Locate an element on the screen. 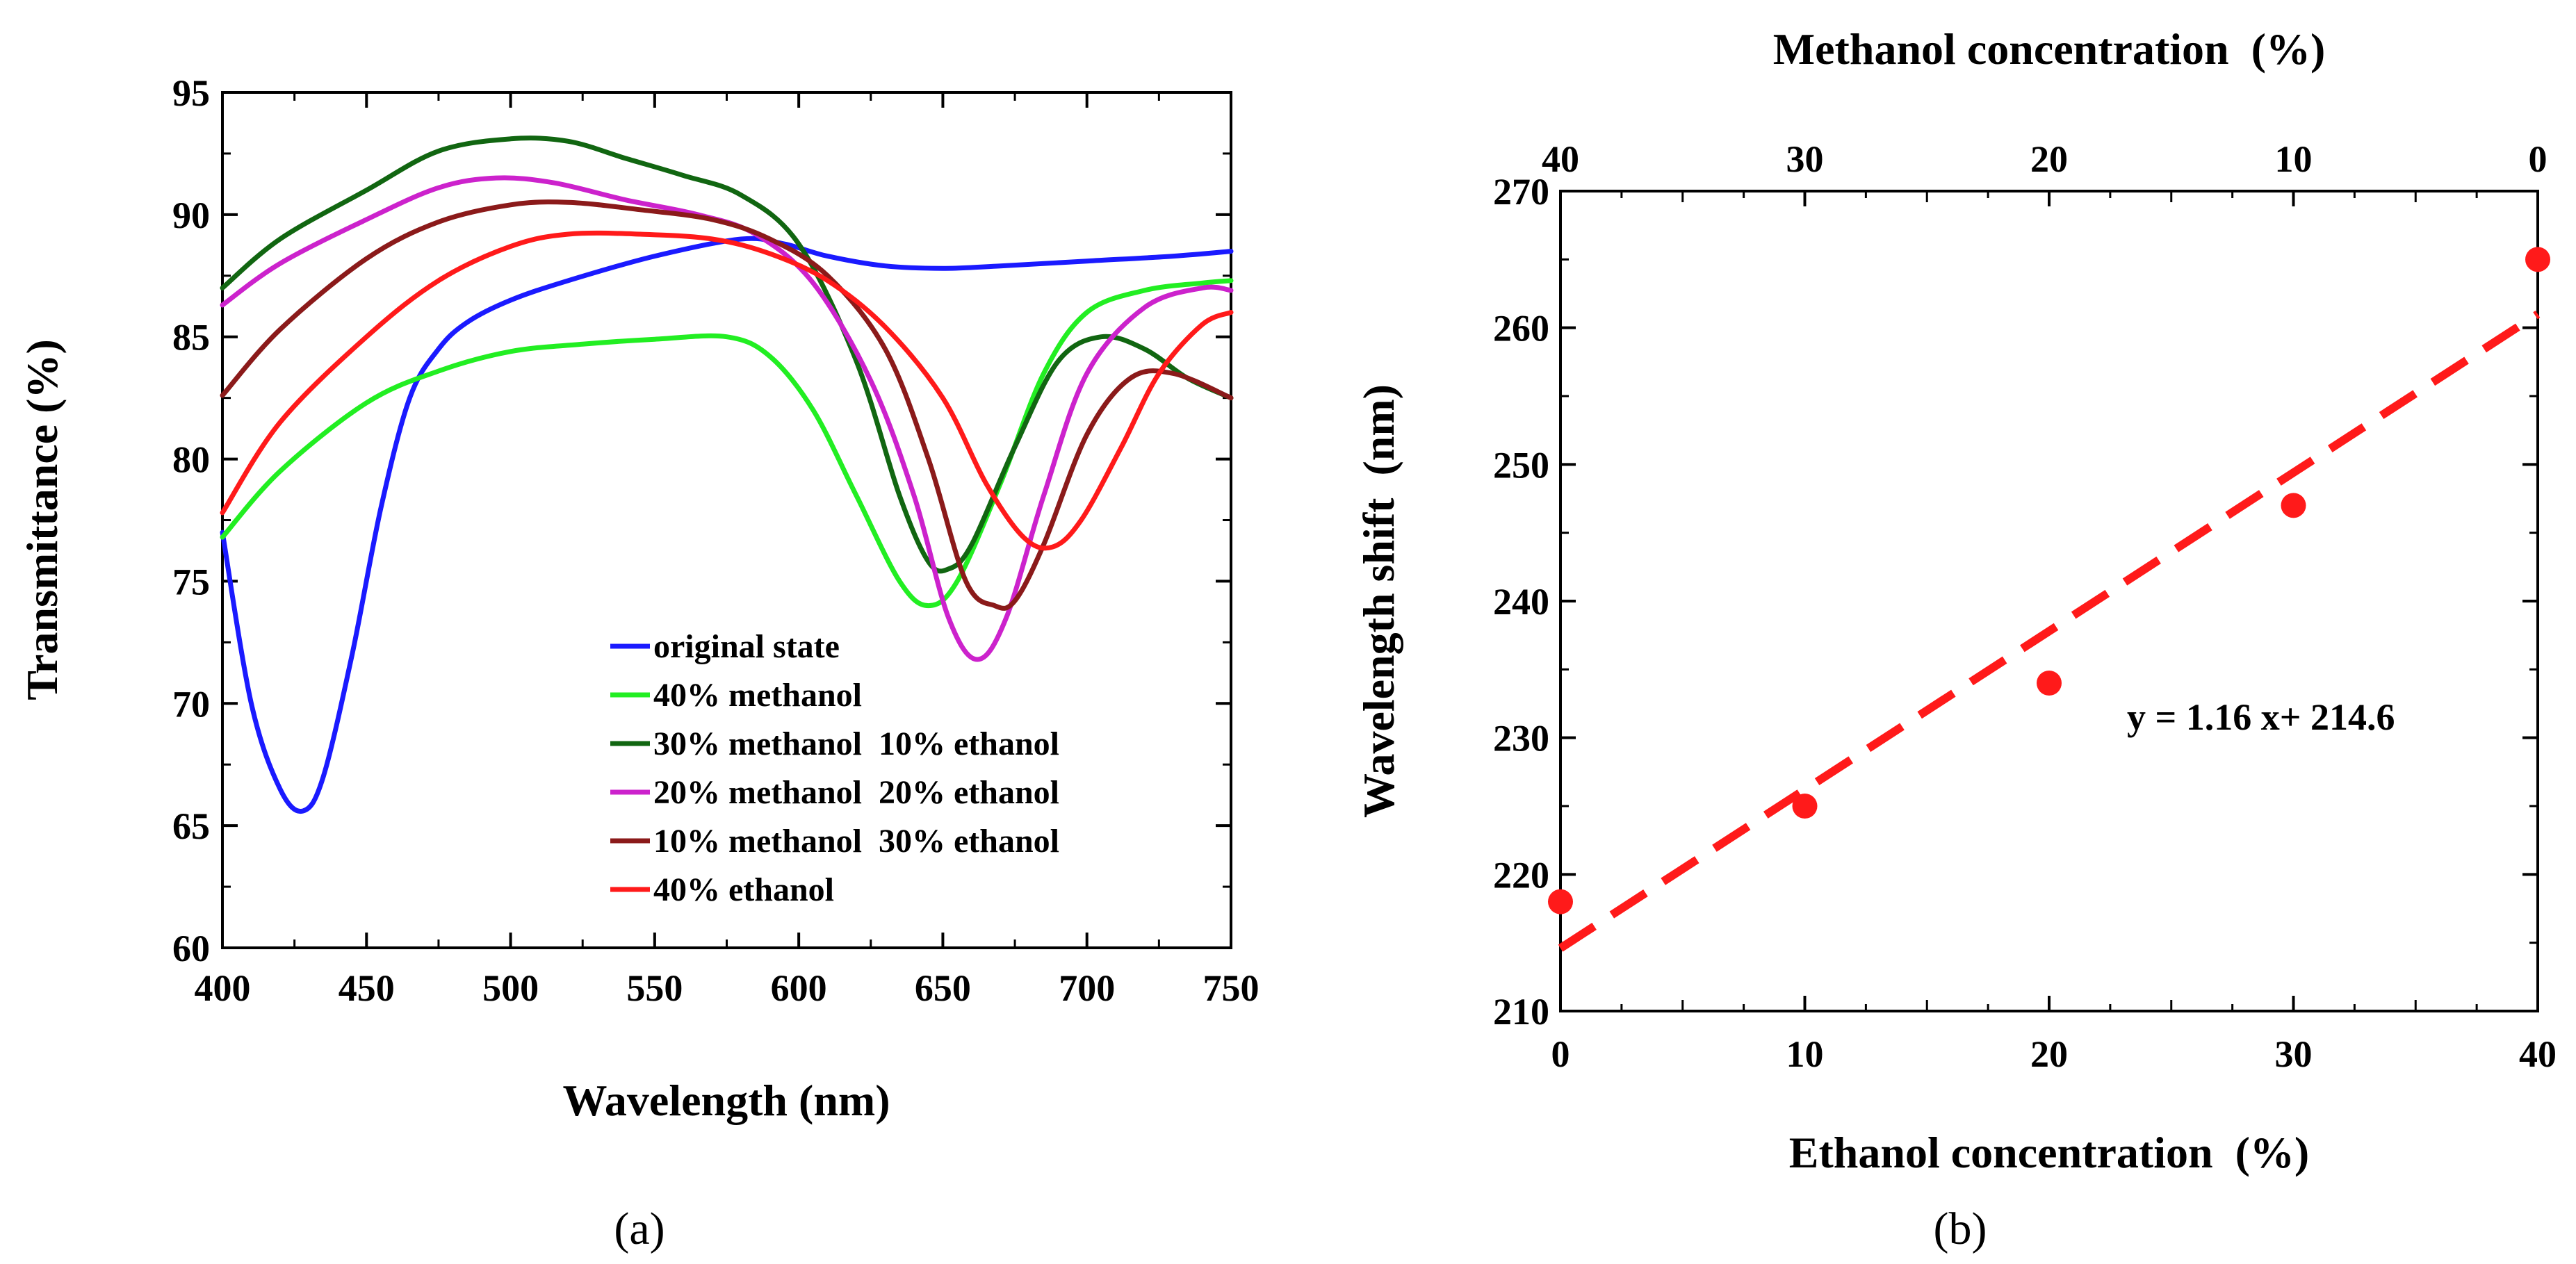 The width and height of the screenshot is (2576, 1264). x2-tick-label: 0 is located at coordinates (2538, 159).